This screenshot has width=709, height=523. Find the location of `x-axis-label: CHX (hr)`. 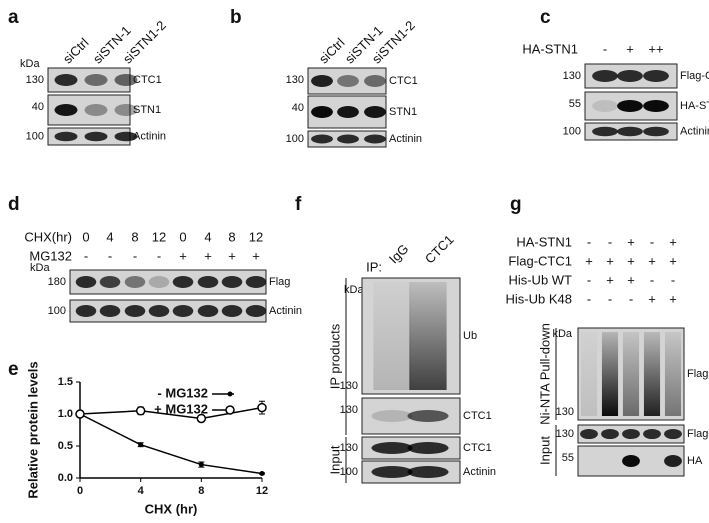

x-axis-label: CHX (hr) is located at coordinates (171, 508).